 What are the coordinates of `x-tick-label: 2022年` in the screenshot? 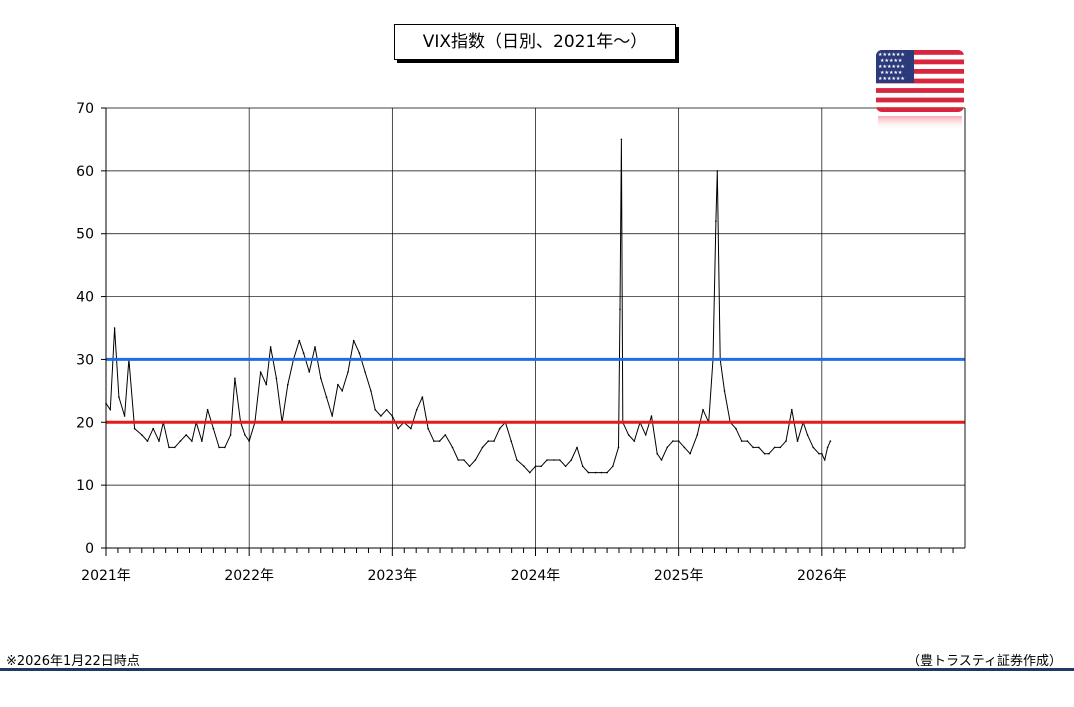 It's located at (249, 576).